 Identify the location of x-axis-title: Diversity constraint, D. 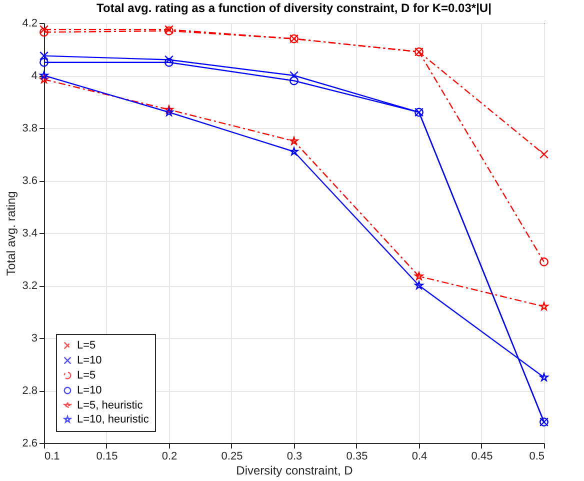
(295, 471).